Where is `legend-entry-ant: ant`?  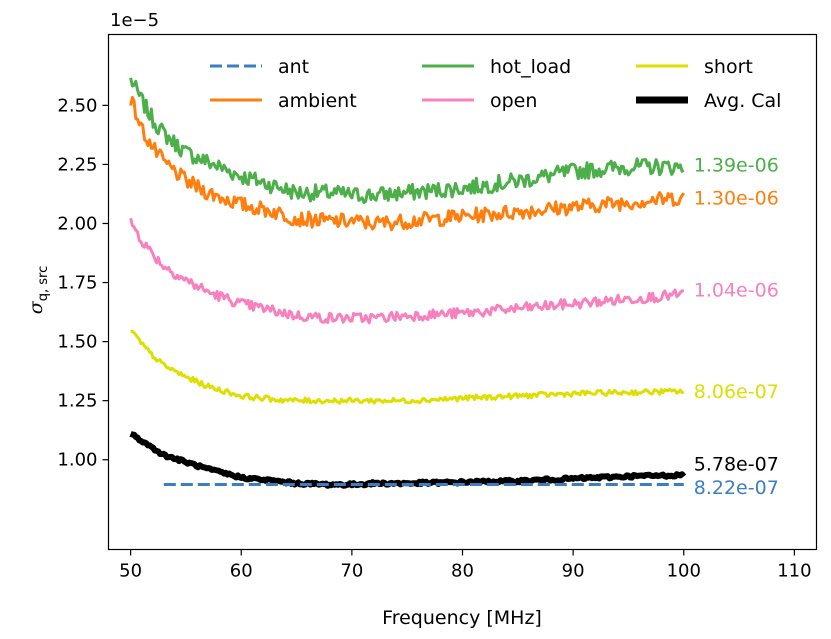
legend-entry-ant: ant is located at coordinates (259, 67).